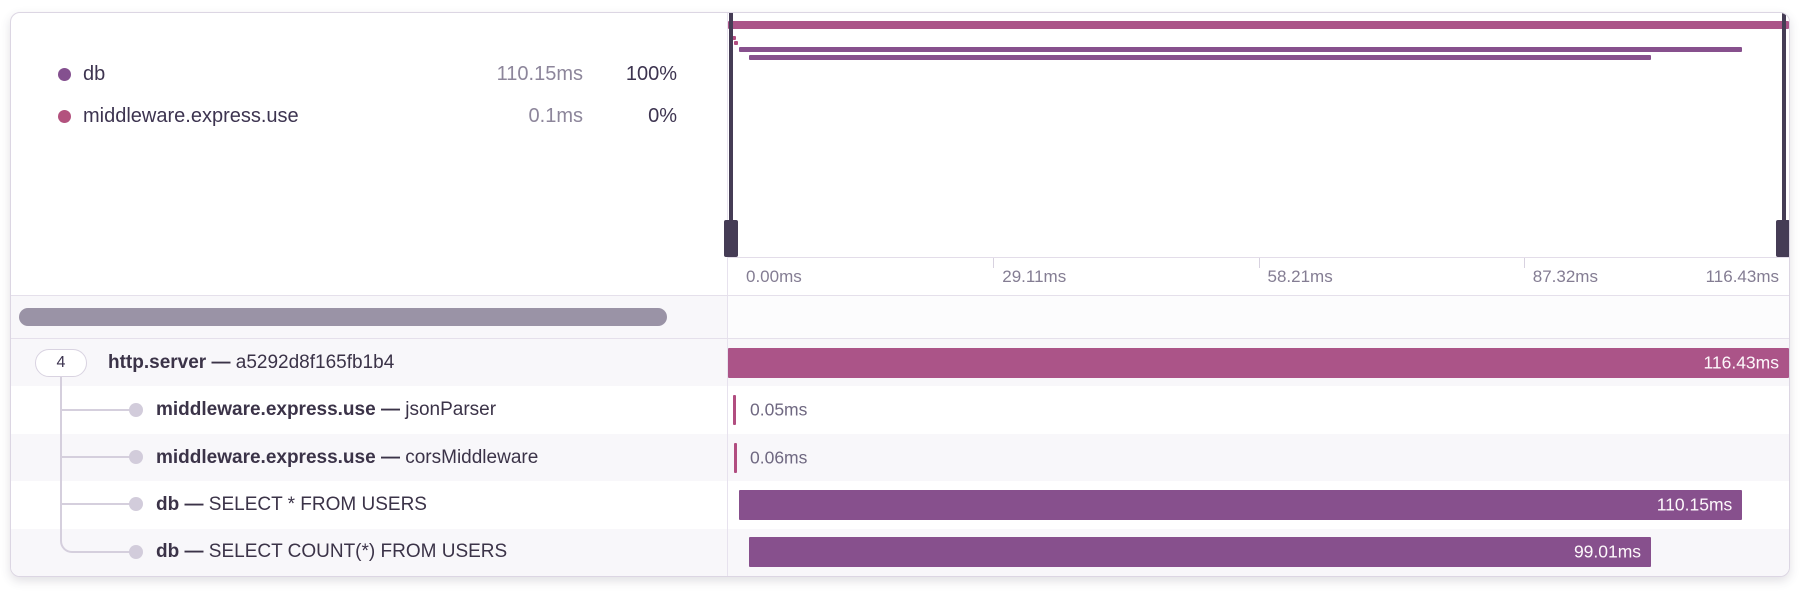 The height and width of the screenshot is (594, 1800). I want to click on axis-label-1: 29.11ms, so click(1034, 276).